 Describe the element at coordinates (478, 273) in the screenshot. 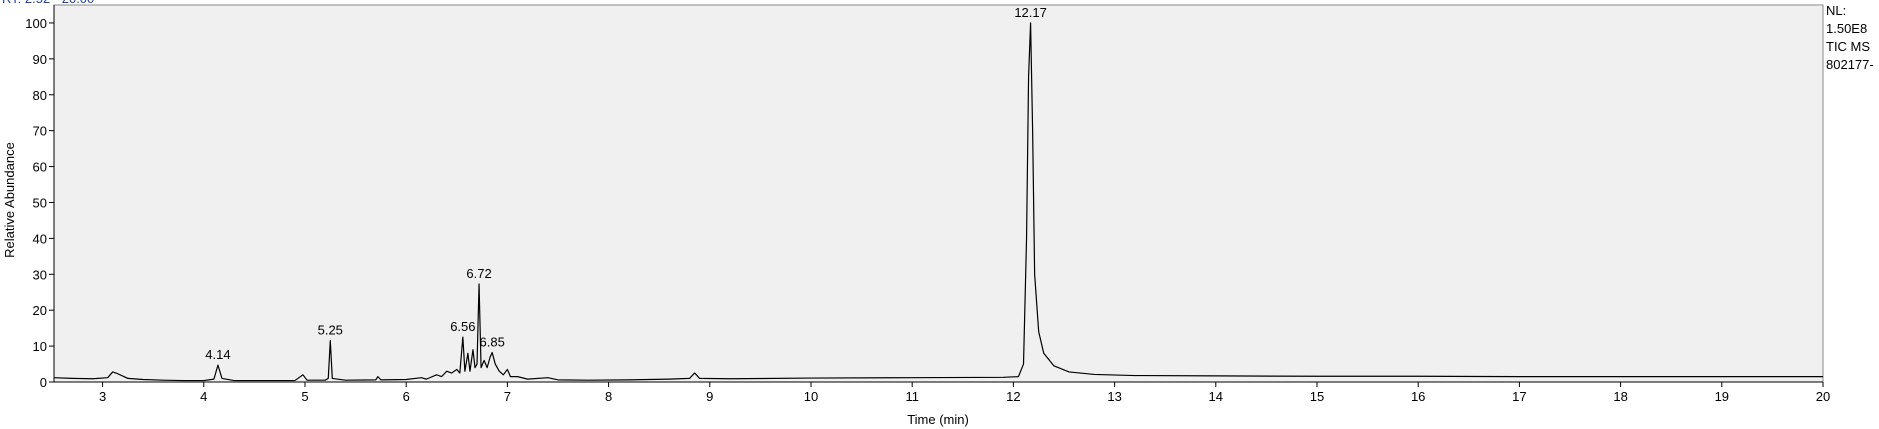

I see `peak-label: 6.72` at that location.